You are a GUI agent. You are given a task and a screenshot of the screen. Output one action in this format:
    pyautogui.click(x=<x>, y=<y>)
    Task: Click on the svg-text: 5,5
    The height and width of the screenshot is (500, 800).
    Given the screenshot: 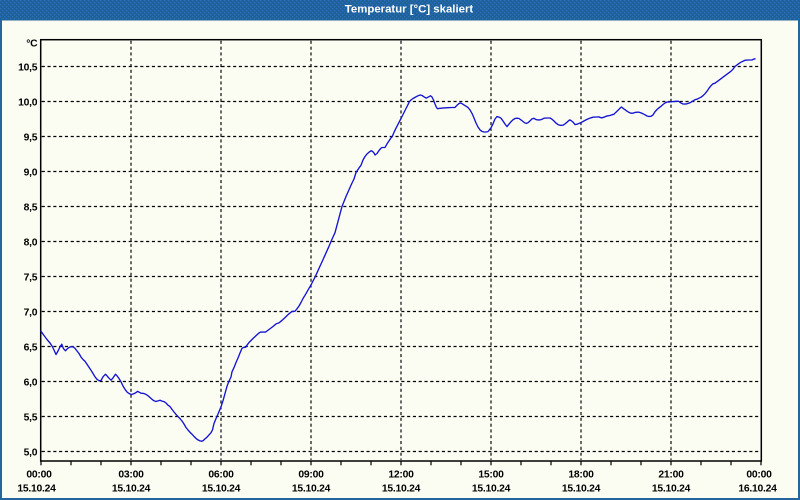 What is the action you would take?
    pyautogui.click(x=31, y=417)
    